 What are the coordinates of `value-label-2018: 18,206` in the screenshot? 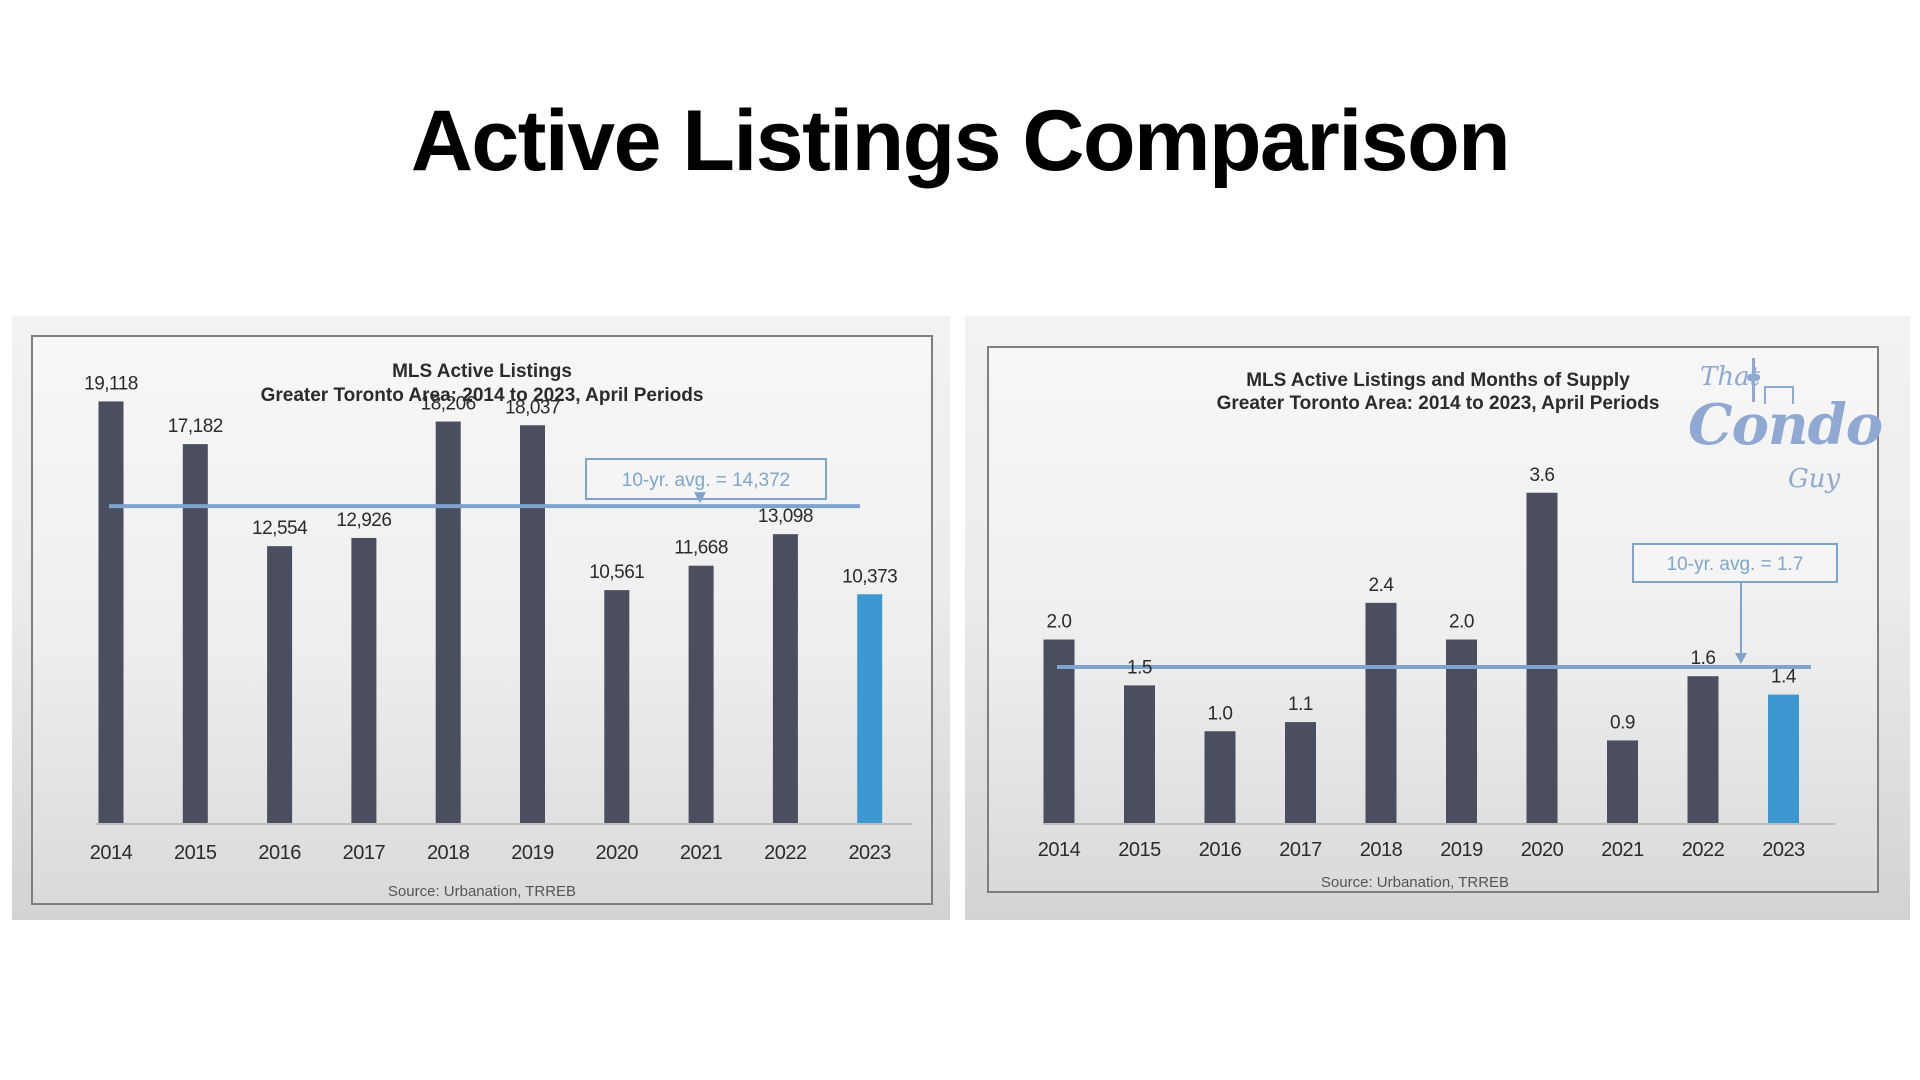 It's located at (448, 404).